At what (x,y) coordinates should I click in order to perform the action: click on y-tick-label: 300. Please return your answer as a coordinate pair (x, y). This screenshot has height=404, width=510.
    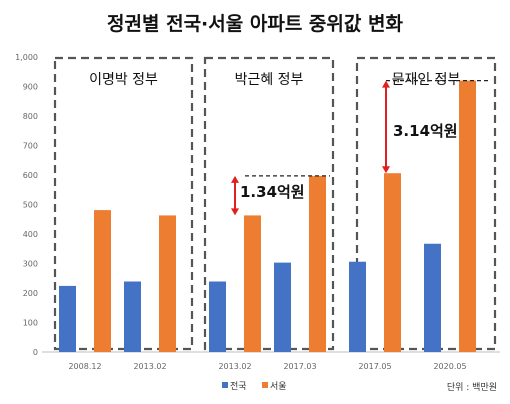
    Looking at the image, I should click on (30, 264).